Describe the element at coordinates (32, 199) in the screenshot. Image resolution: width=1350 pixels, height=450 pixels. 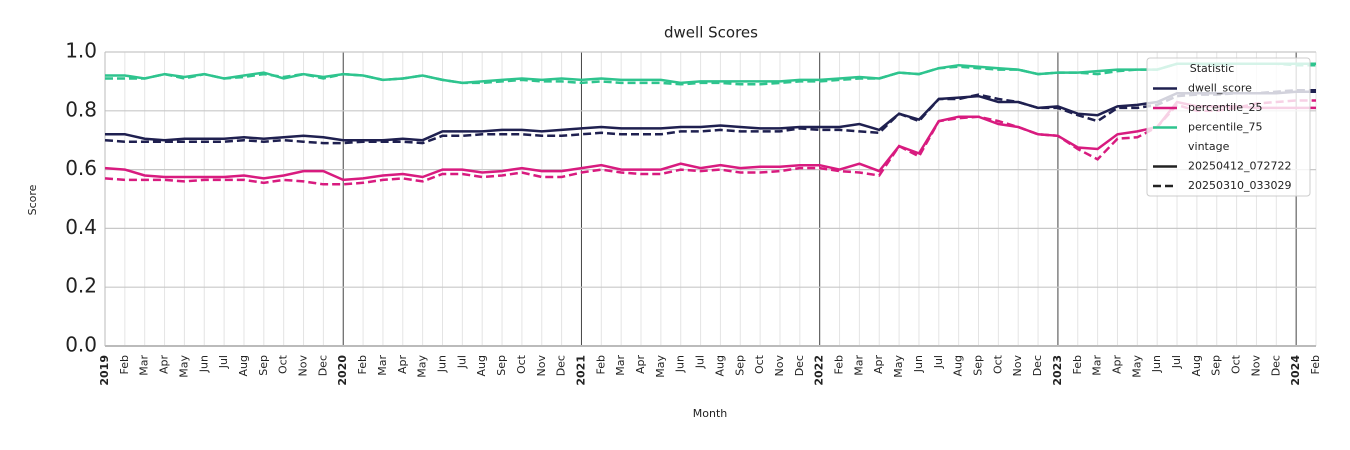
I see `y-axis-label: Score` at that location.